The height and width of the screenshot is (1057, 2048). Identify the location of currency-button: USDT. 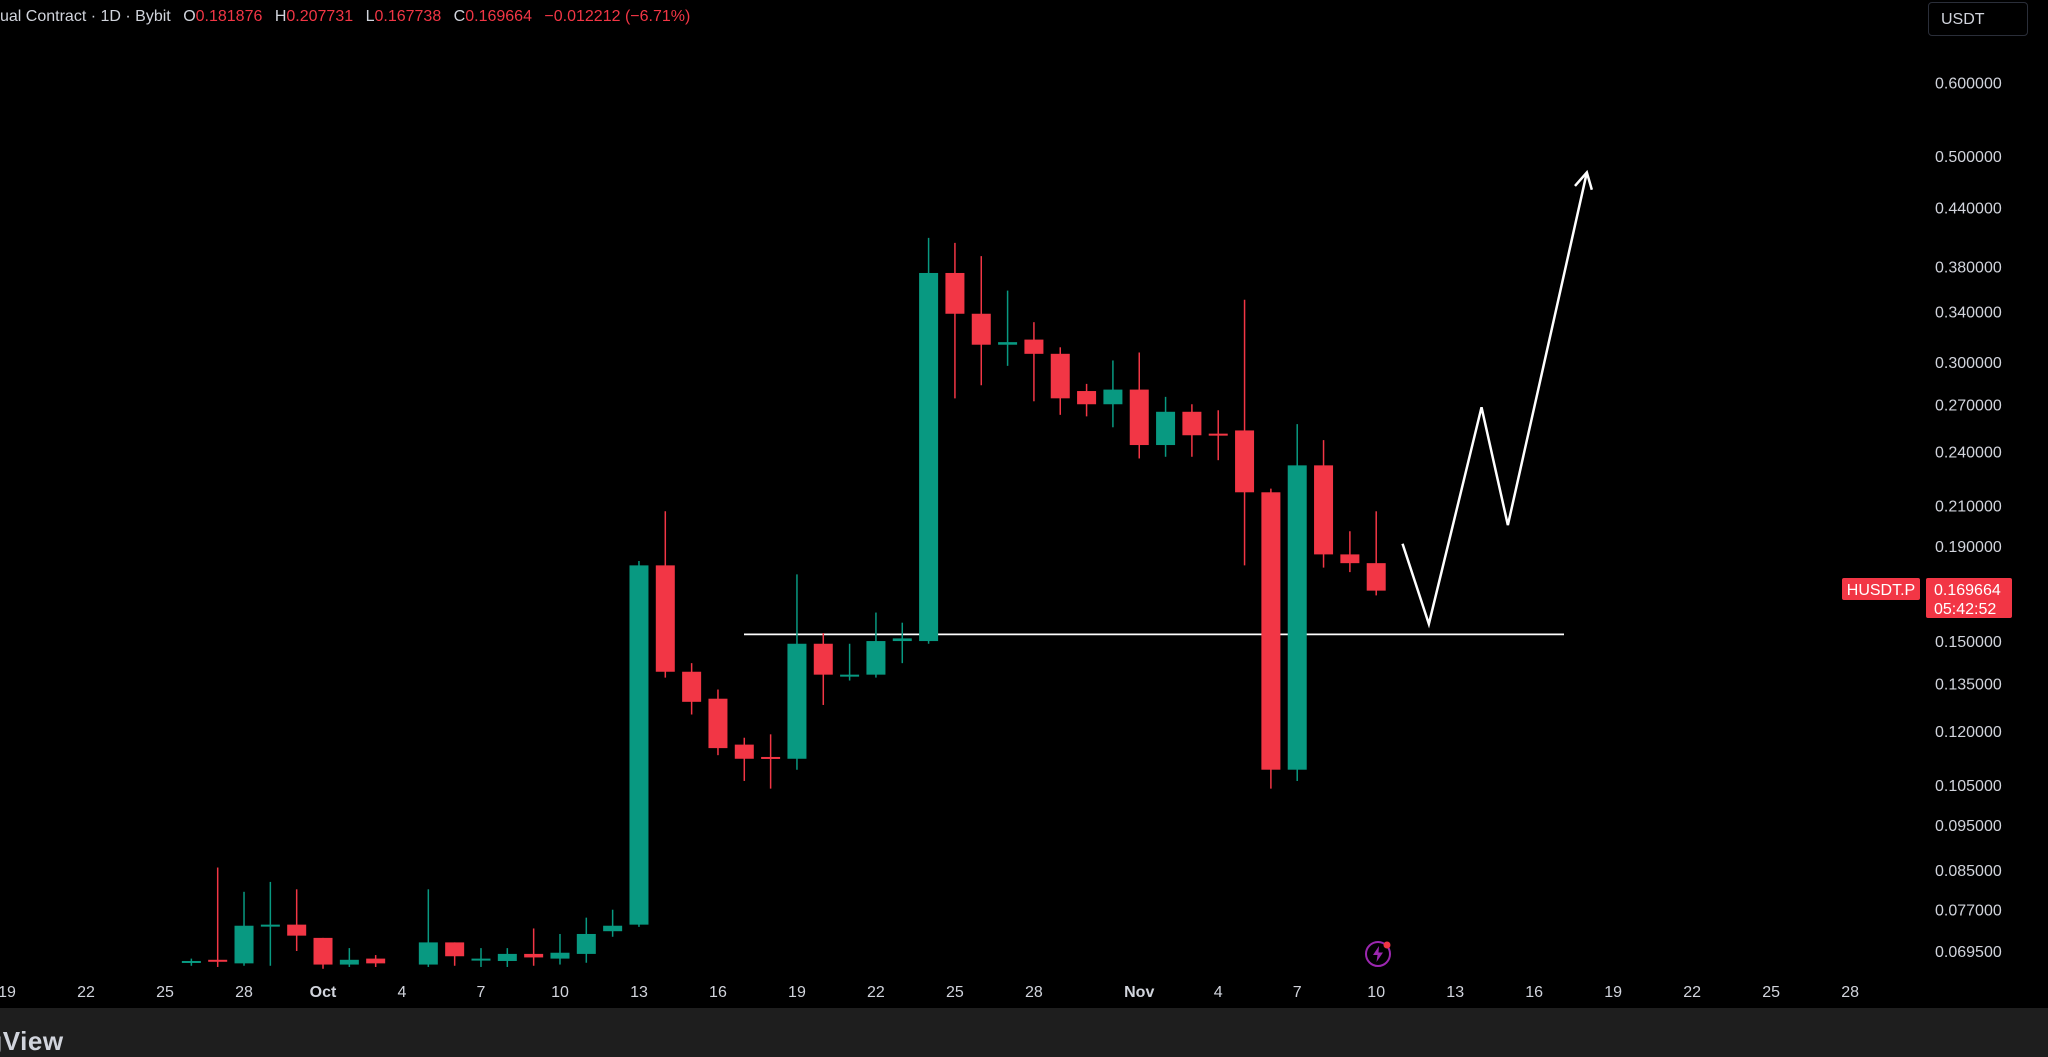
(1978, 19).